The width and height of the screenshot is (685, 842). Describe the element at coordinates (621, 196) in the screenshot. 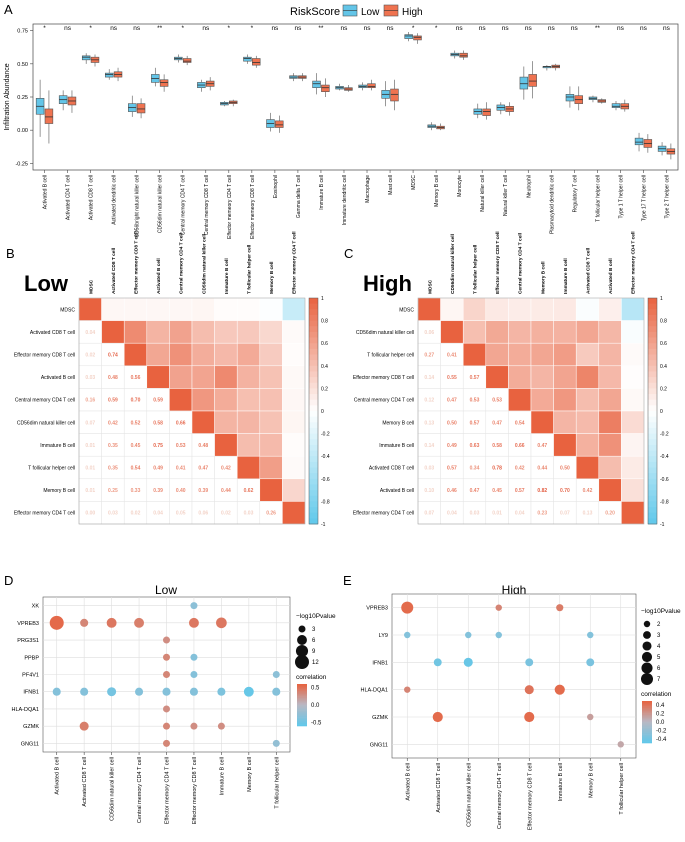

I see `x-tick-label: Type 1 T helper cell` at that location.